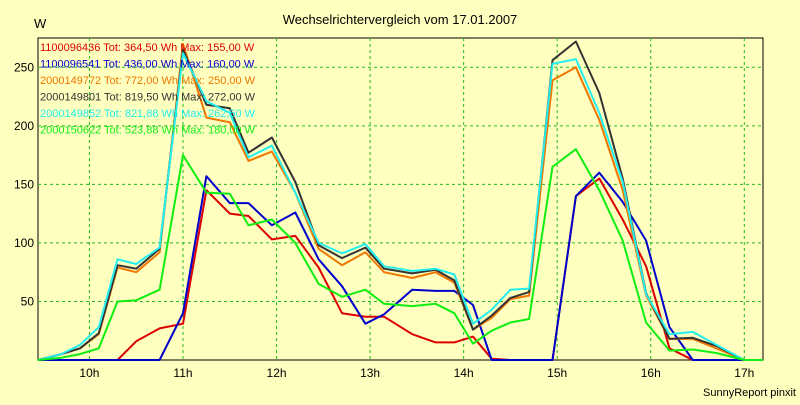 The height and width of the screenshot is (405, 800). I want to click on x-tick-label: 10h, so click(89, 373).